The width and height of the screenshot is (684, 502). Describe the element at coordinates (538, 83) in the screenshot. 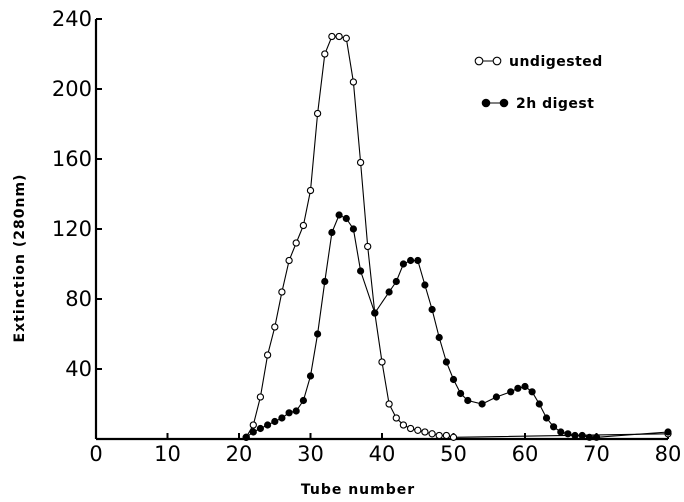

I see `legend: undigested 2h digest` at that location.